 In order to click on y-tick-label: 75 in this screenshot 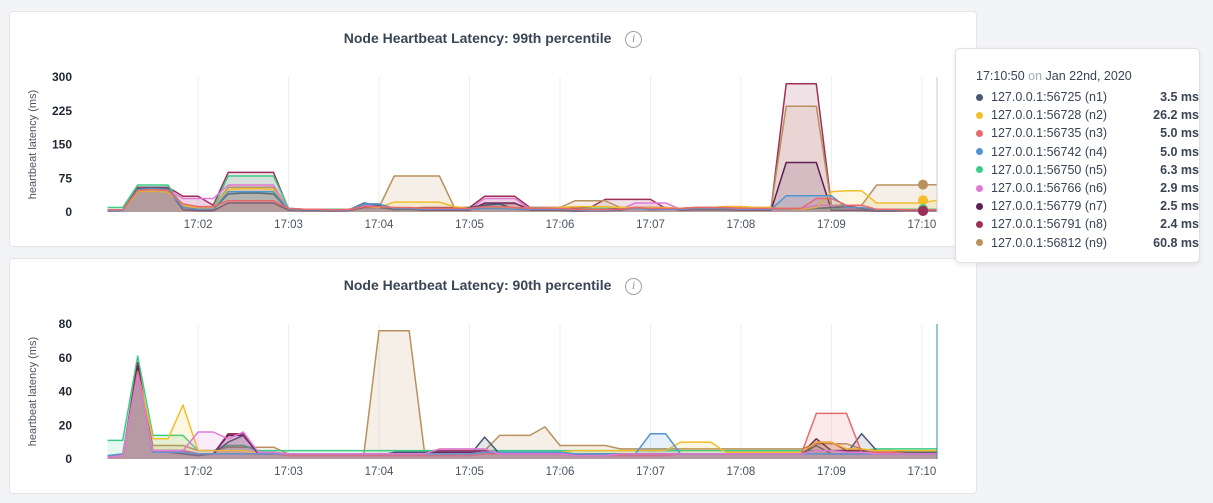, I will do `click(66, 178)`.